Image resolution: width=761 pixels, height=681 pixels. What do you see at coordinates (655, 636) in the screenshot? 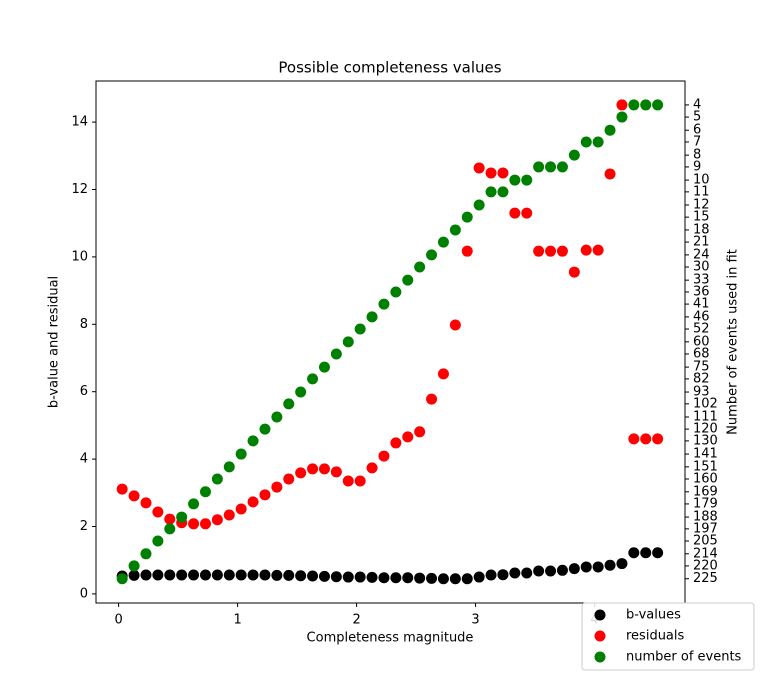
I see `legend-label: residuals` at bounding box center [655, 636].